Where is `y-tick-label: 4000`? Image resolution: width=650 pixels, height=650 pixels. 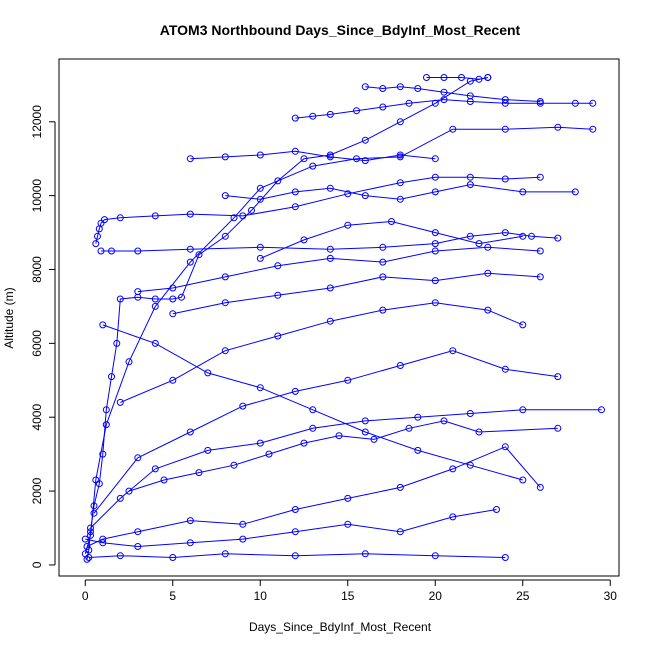
y-tick-label: 4000 is located at coordinates (37, 417).